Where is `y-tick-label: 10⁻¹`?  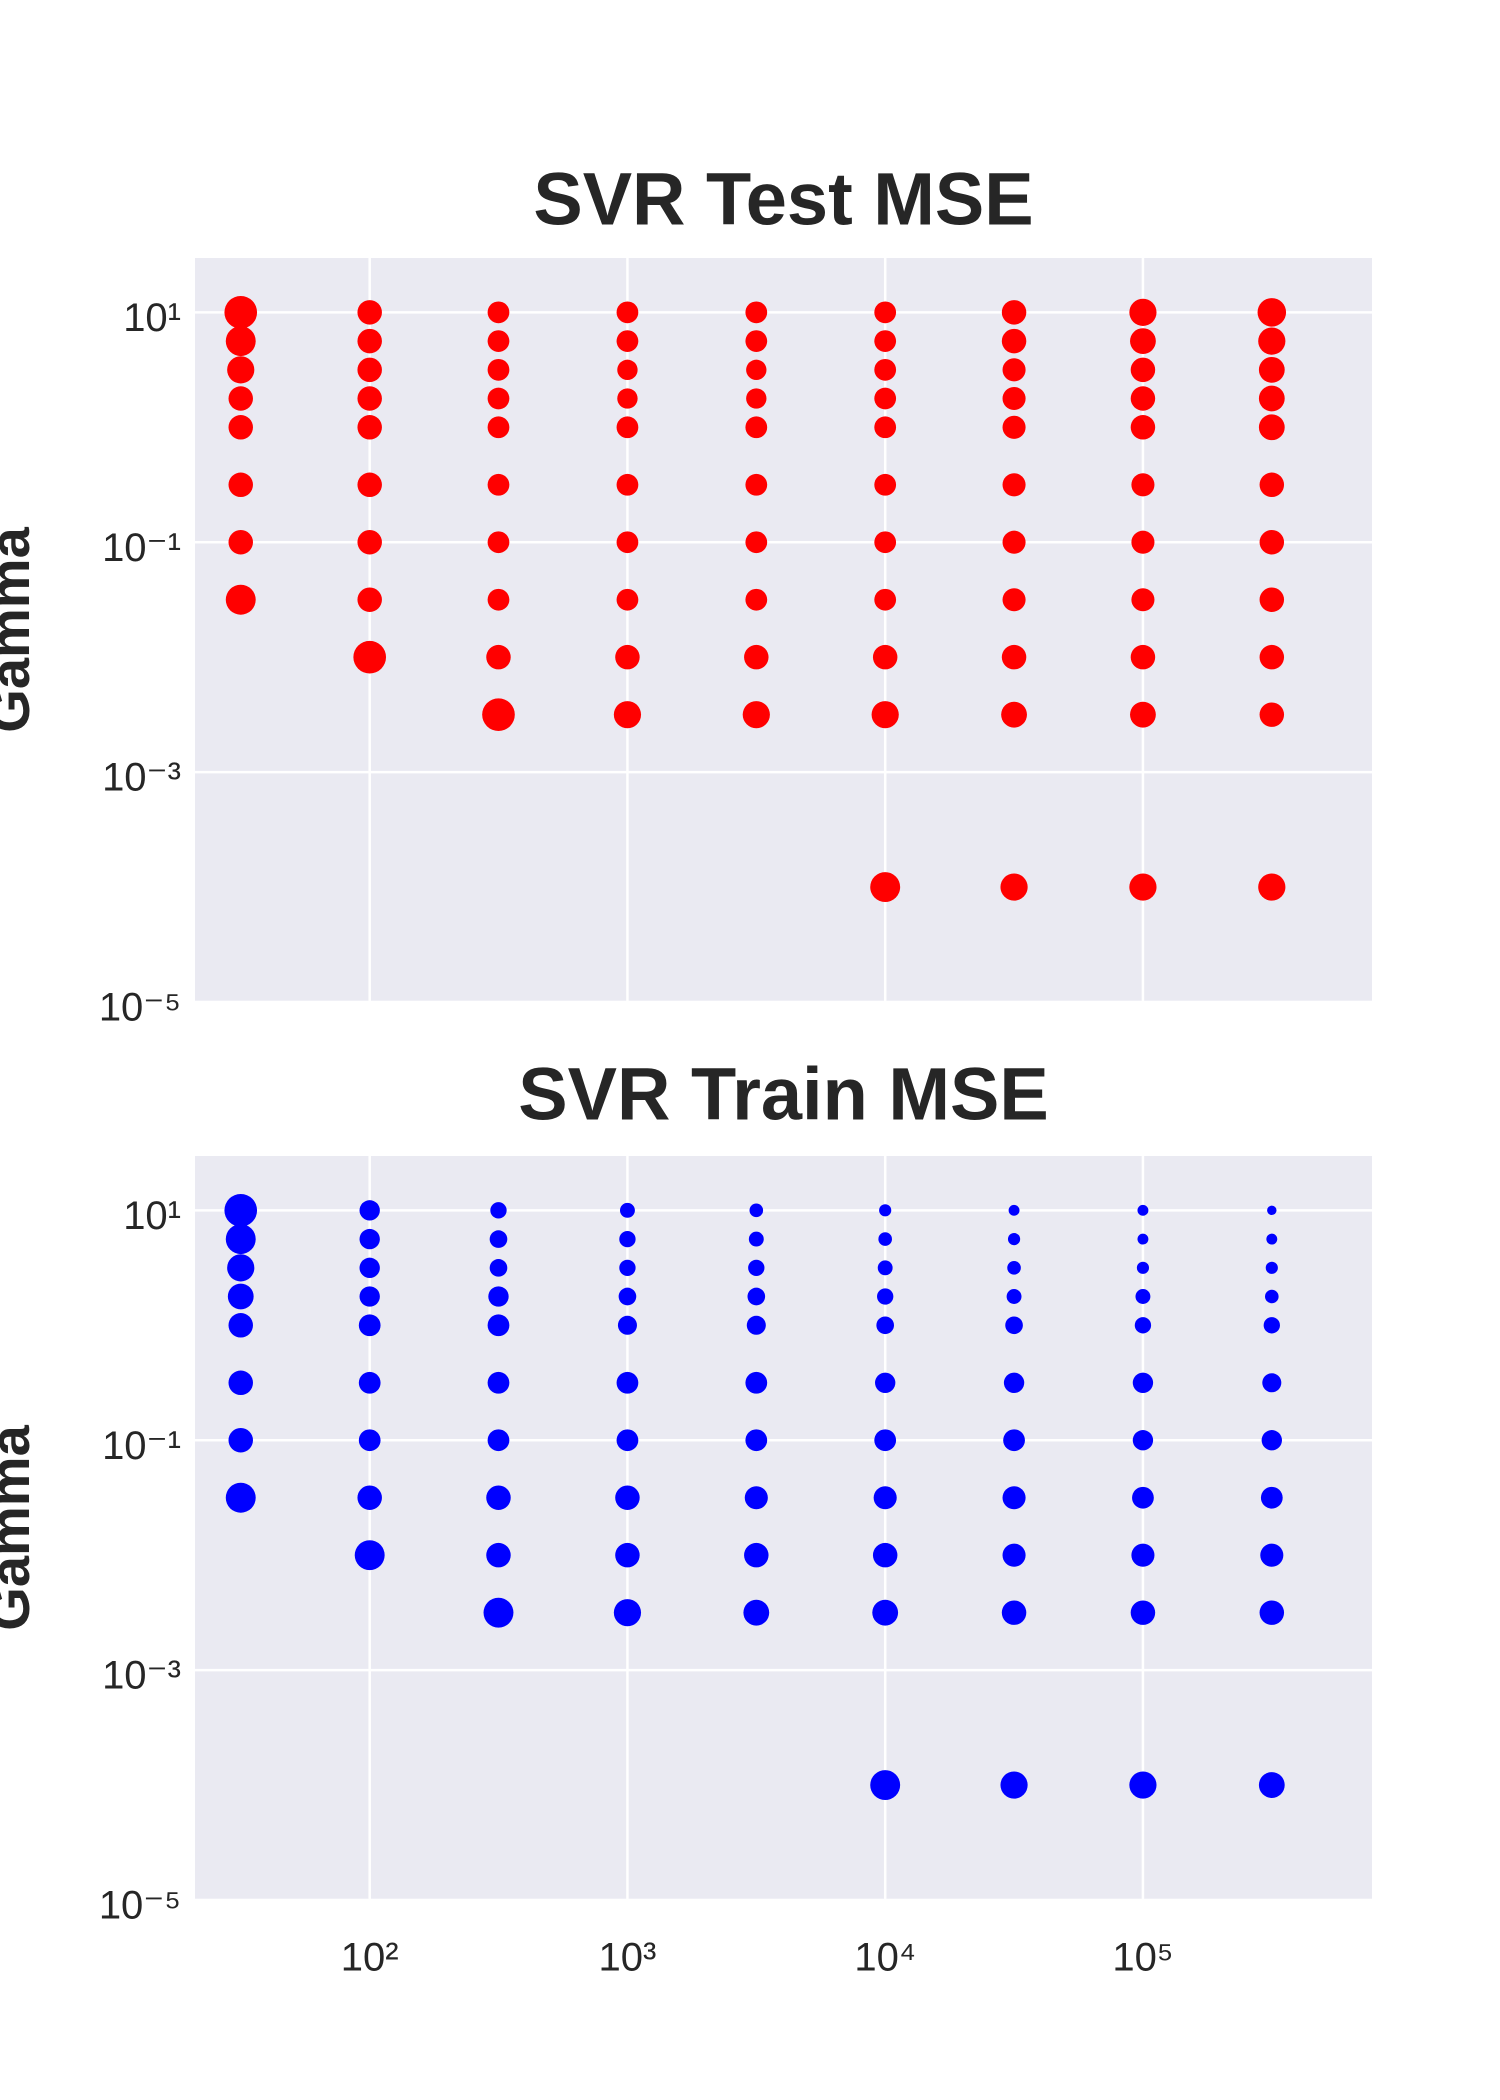
y-tick-label: 10⁻¹ is located at coordinates (141, 548).